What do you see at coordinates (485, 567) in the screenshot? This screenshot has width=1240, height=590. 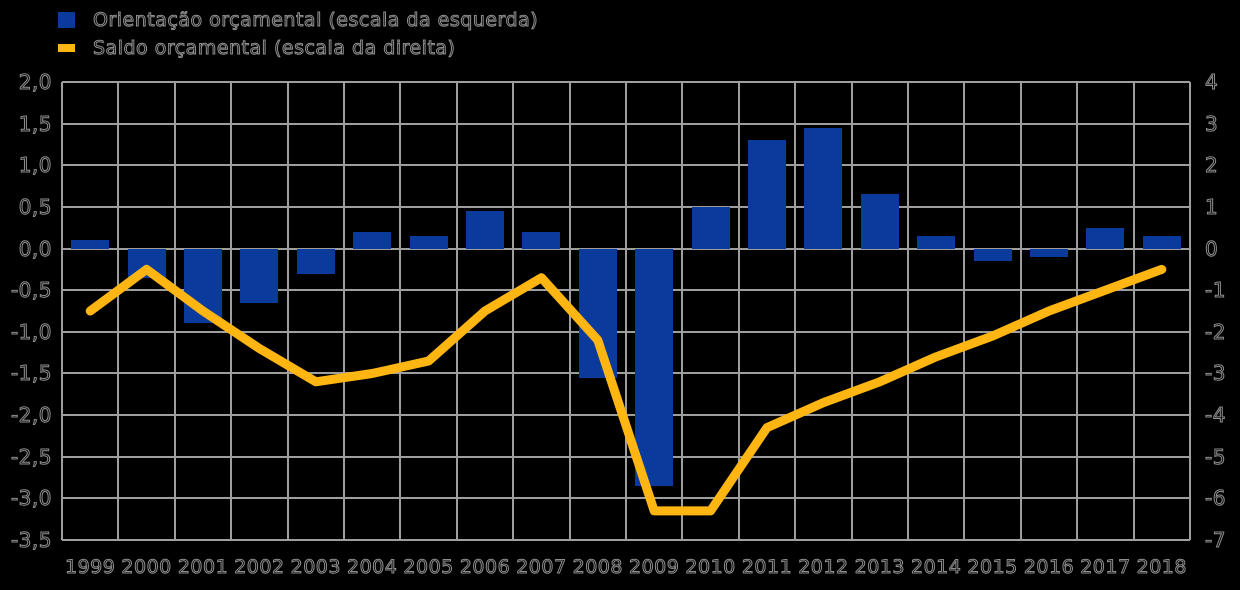 I see `x-tick-label-2006: 2006` at bounding box center [485, 567].